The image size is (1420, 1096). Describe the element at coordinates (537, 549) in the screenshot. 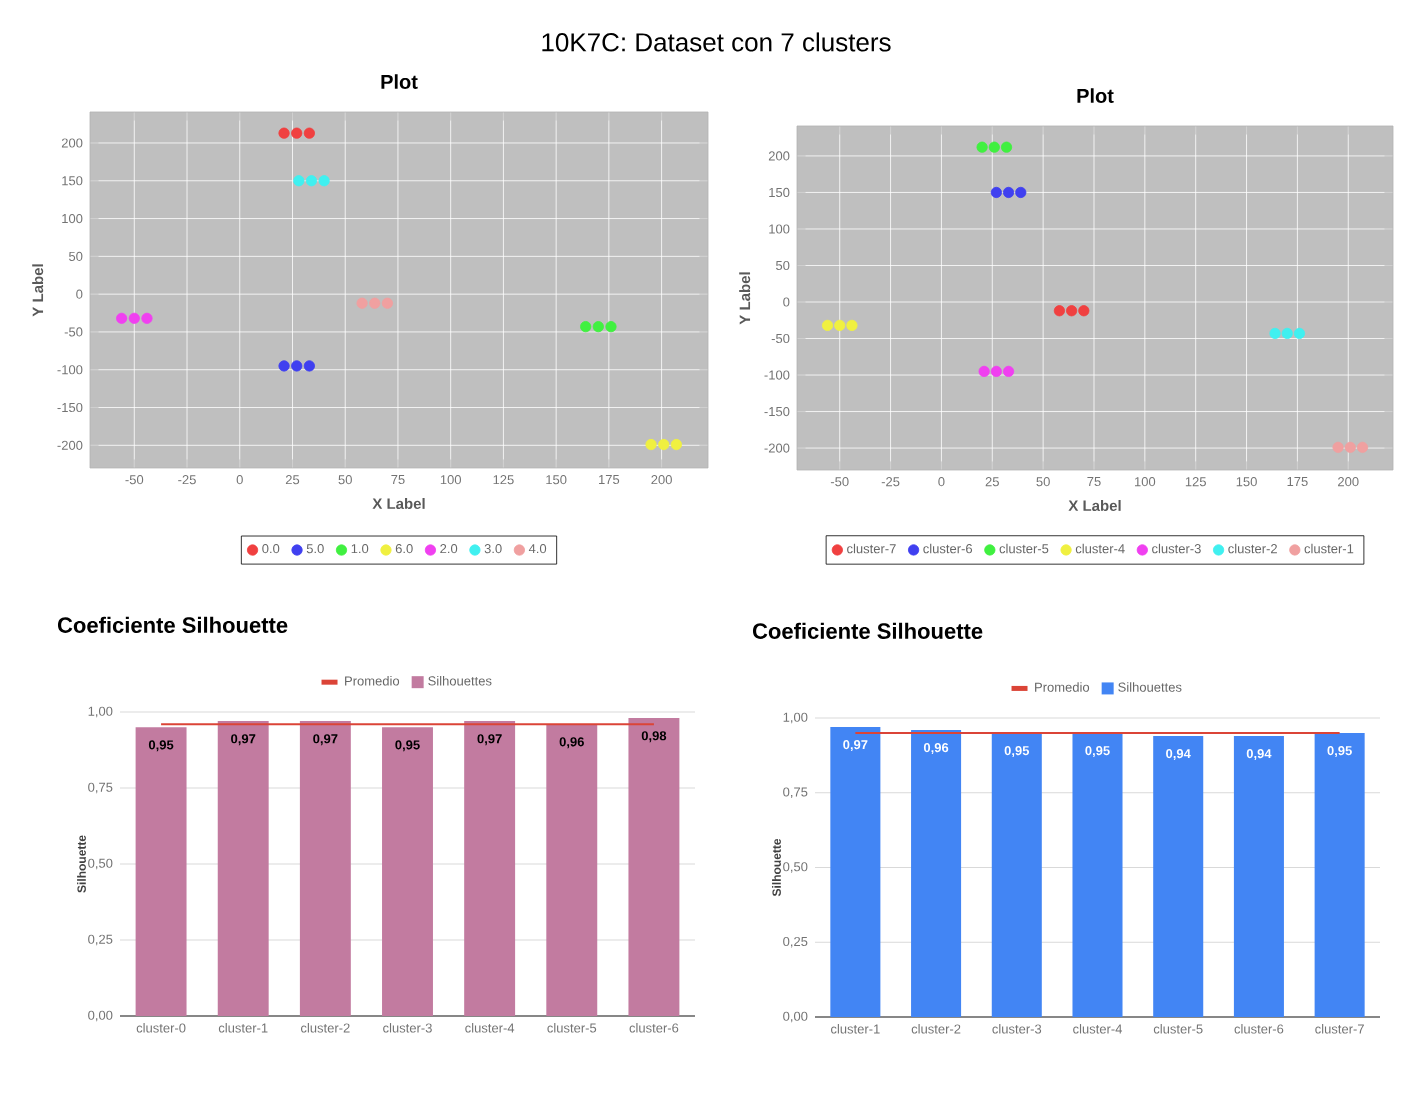

I see `legend-label: 4.0` at that location.